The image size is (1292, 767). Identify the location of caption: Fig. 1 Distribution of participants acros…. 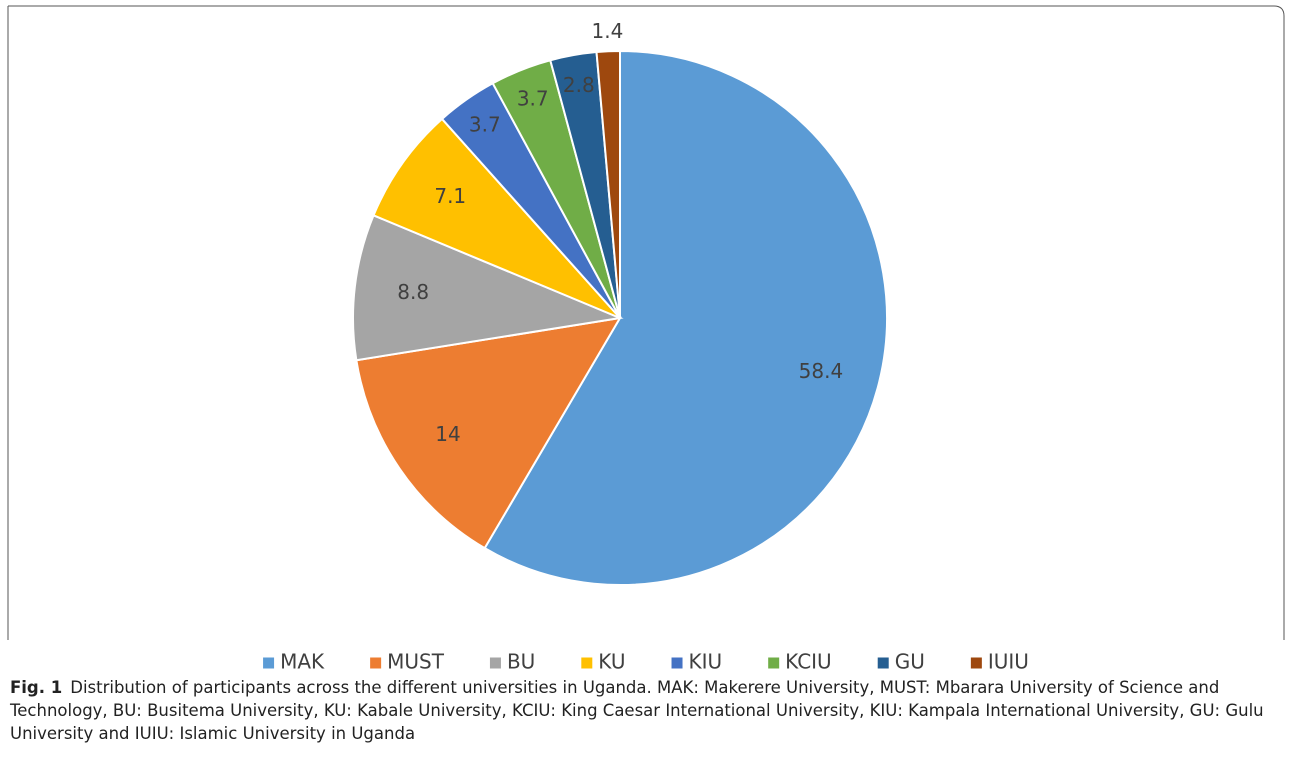
(642, 710).